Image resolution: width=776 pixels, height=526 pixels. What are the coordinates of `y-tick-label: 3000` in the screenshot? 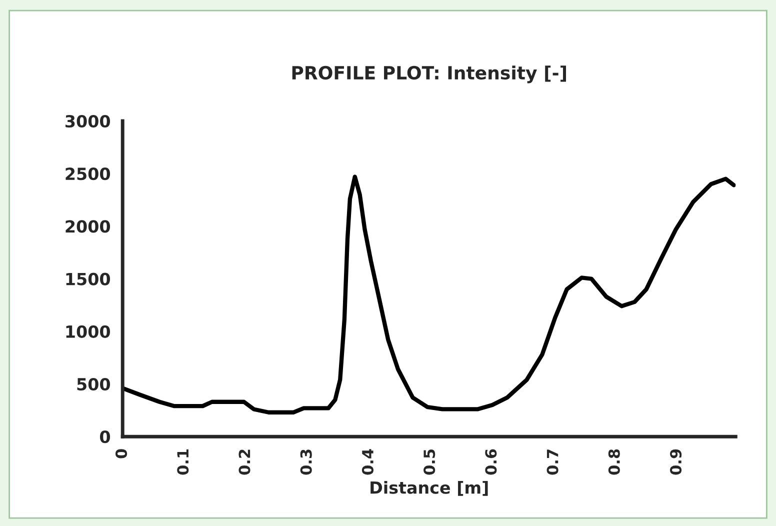 It's located at (88, 121).